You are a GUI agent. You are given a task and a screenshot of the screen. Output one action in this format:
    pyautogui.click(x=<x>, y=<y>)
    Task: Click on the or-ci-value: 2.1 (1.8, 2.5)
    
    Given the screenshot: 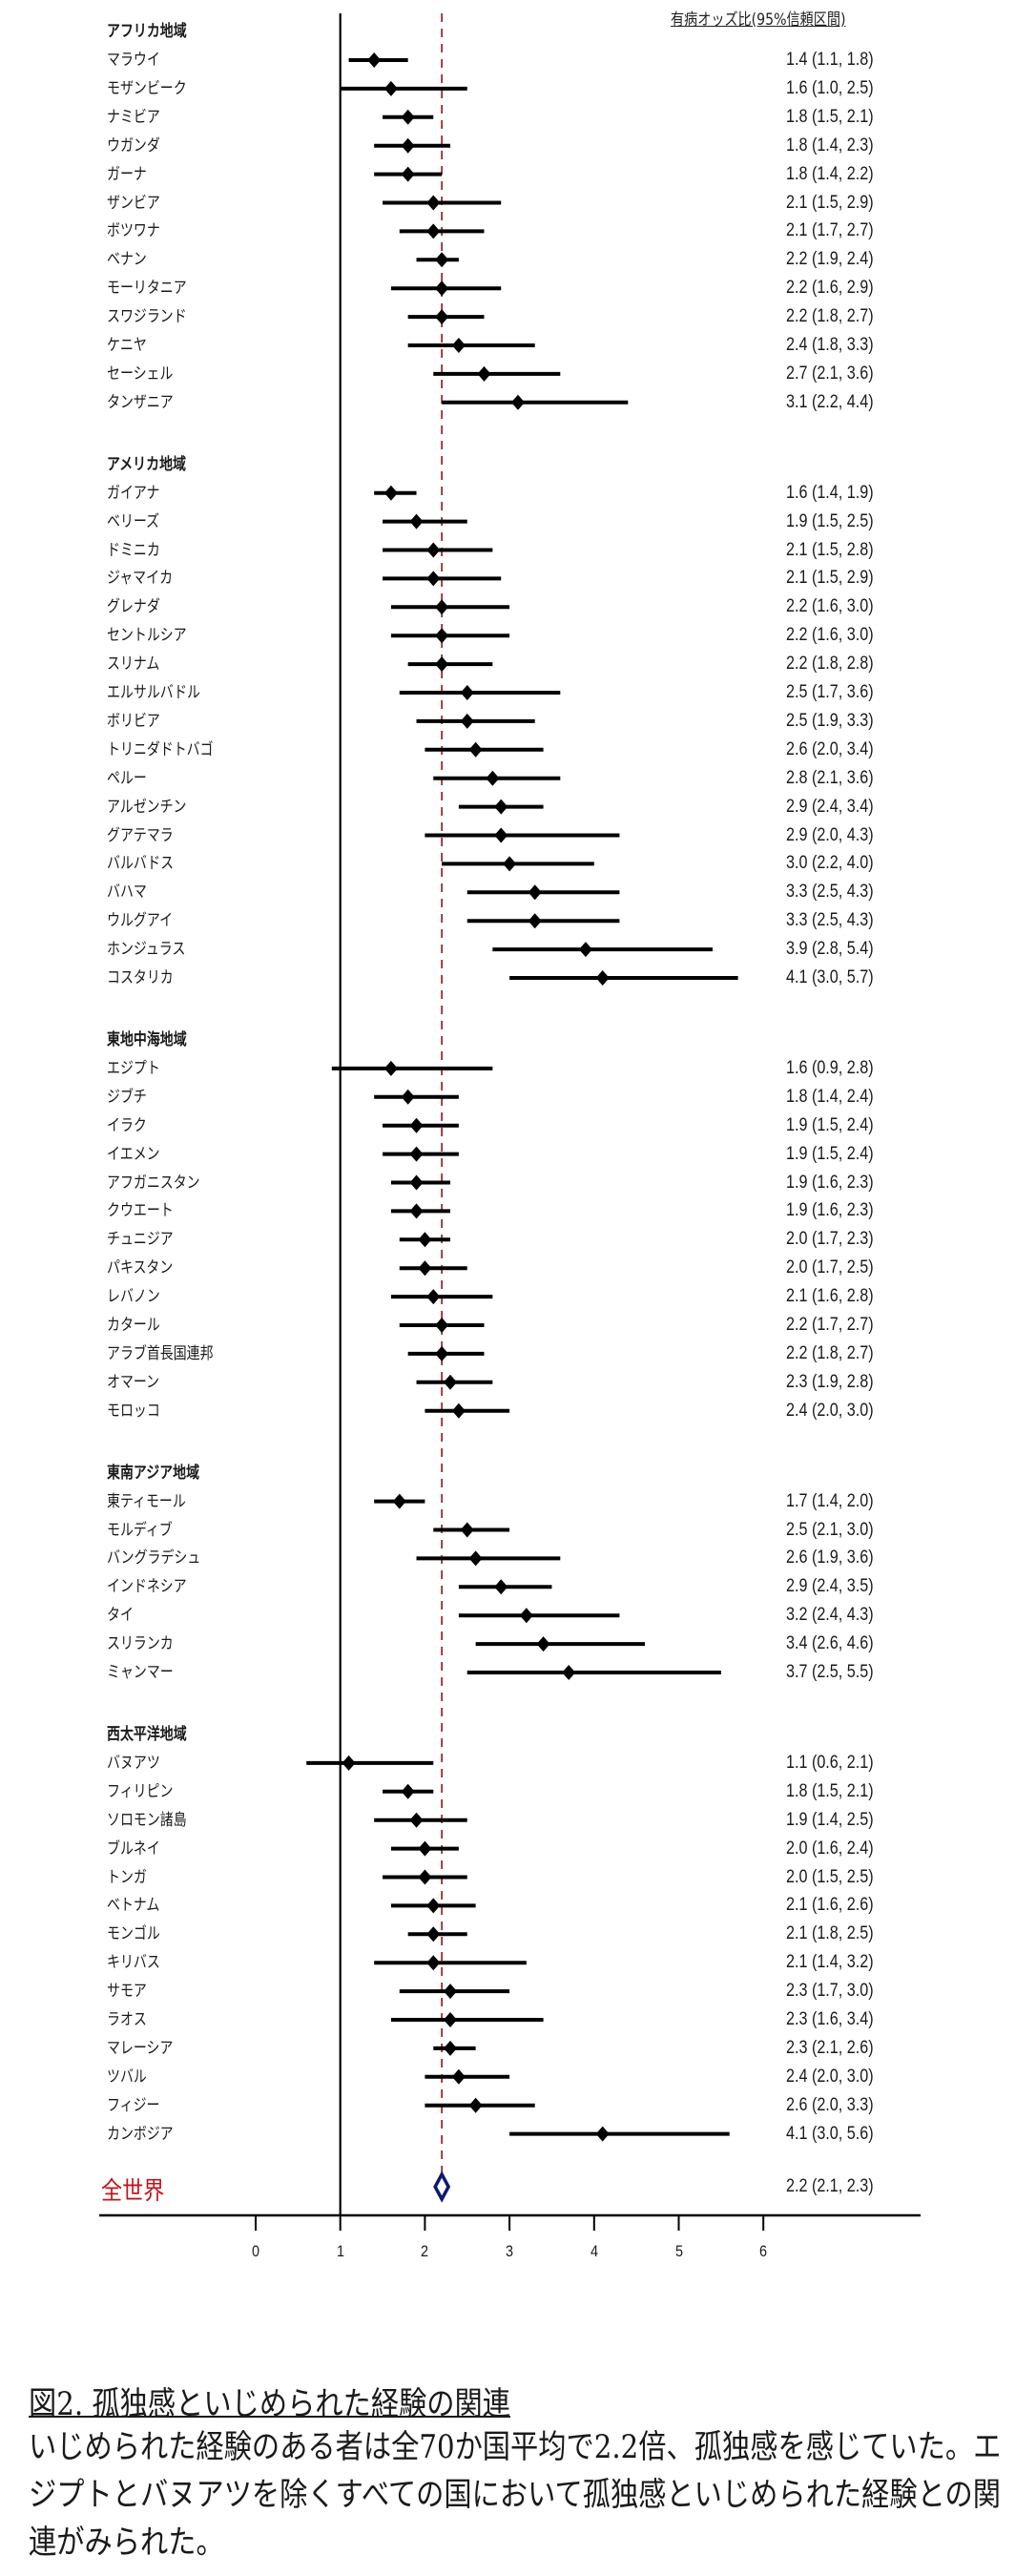 What is the action you would take?
    pyautogui.click(x=830, y=1933)
    